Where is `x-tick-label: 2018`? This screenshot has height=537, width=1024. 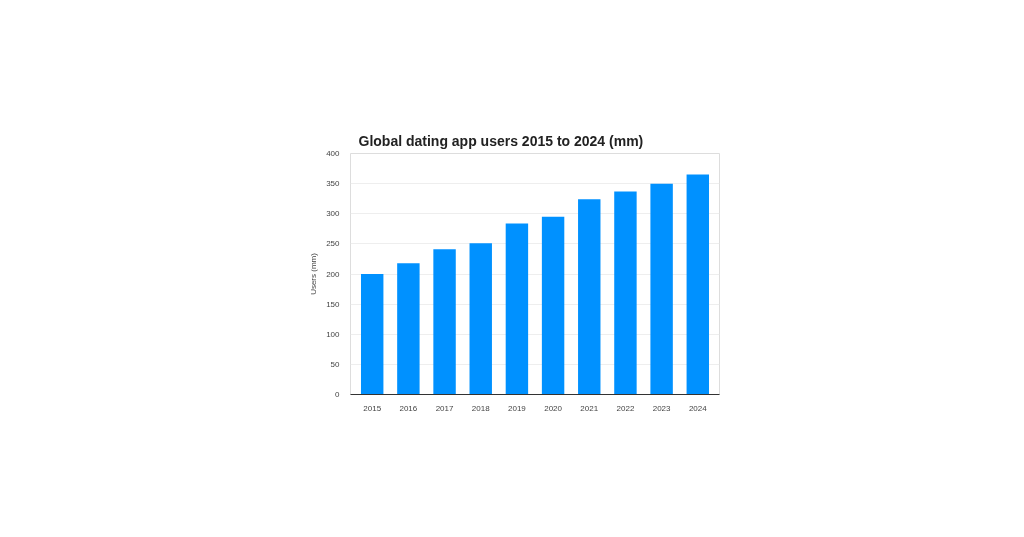
x-tick-label: 2018 is located at coordinates (481, 408).